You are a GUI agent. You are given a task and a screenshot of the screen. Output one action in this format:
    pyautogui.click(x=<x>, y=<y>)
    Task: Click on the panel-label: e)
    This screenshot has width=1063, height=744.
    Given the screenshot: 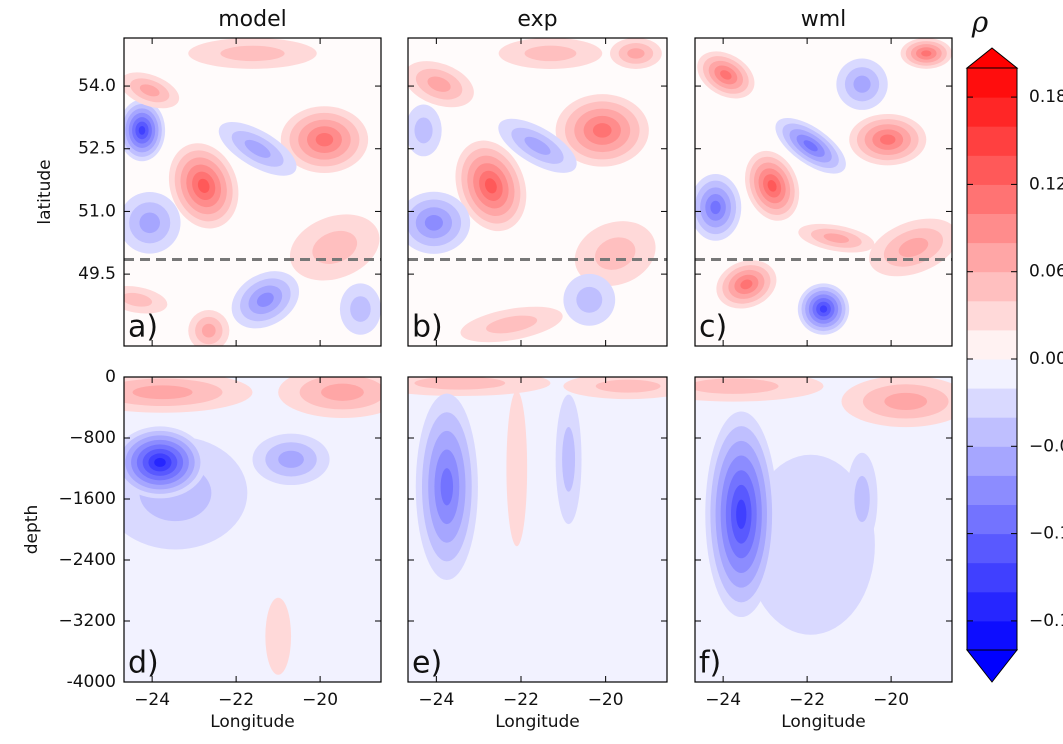 What is the action you would take?
    pyautogui.click(x=427, y=663)
    